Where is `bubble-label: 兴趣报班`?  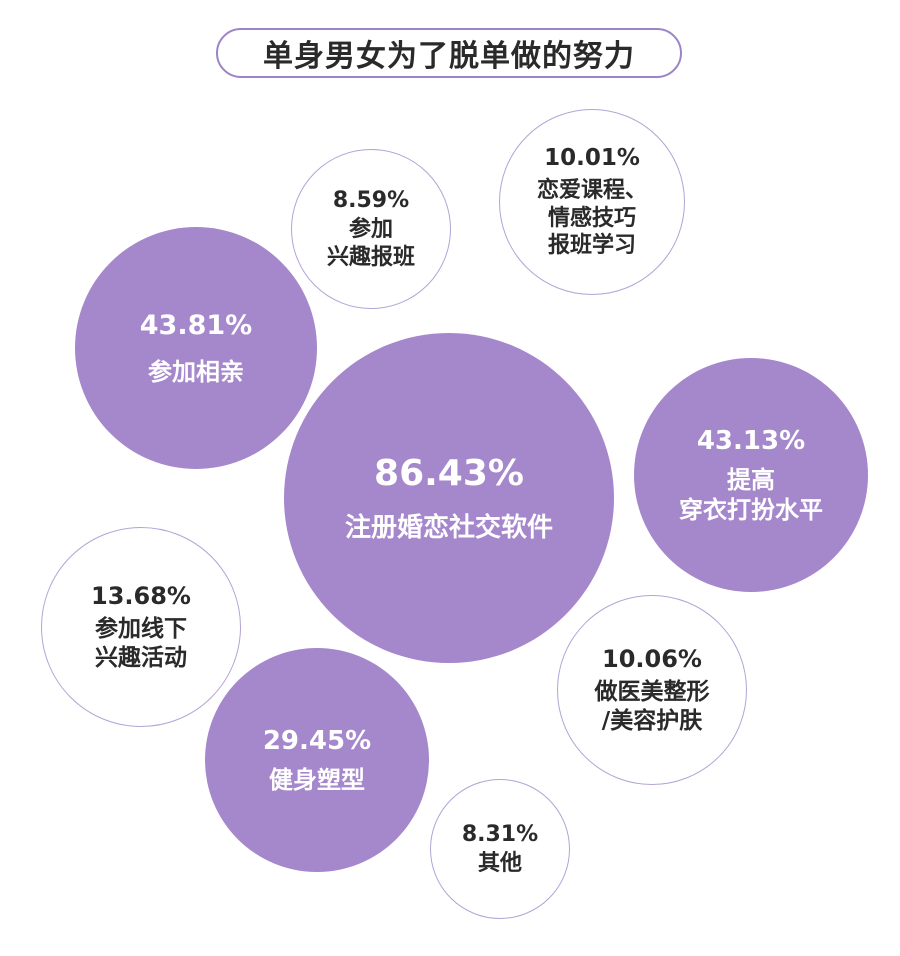 bubble-label: 兴趣报班 is located at coordinates (370, 257).